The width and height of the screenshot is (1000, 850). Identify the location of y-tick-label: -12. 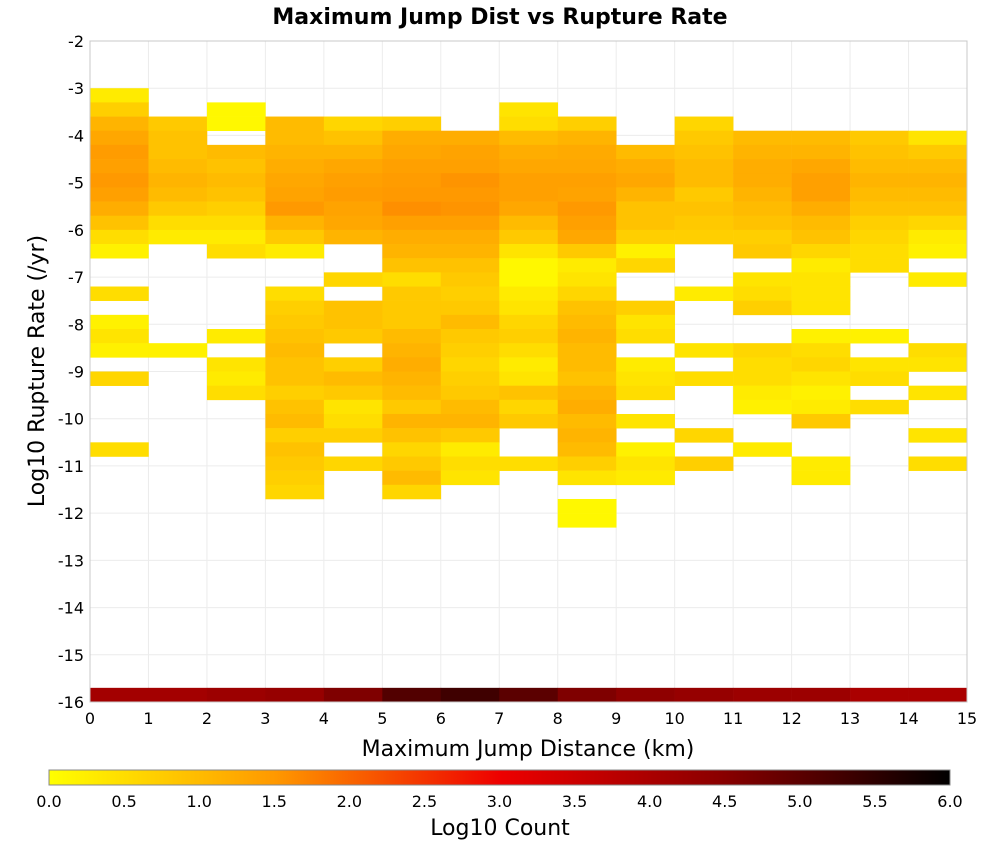
(71, 513).